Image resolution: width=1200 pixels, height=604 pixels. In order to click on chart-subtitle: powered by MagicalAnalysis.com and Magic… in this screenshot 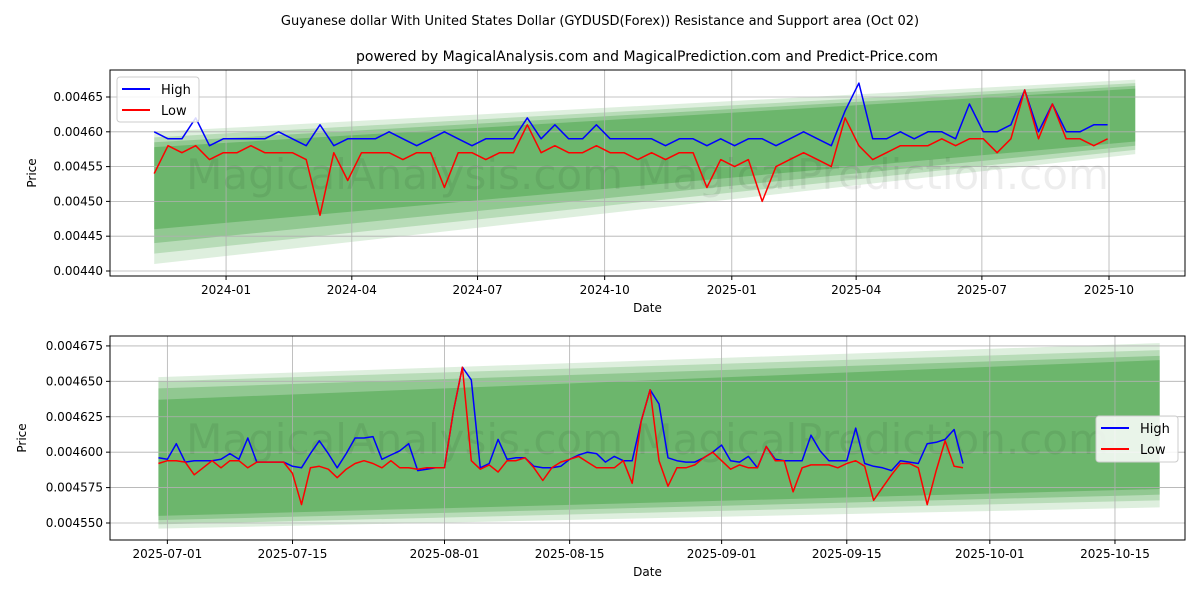, I will do `click(647, 57)`.